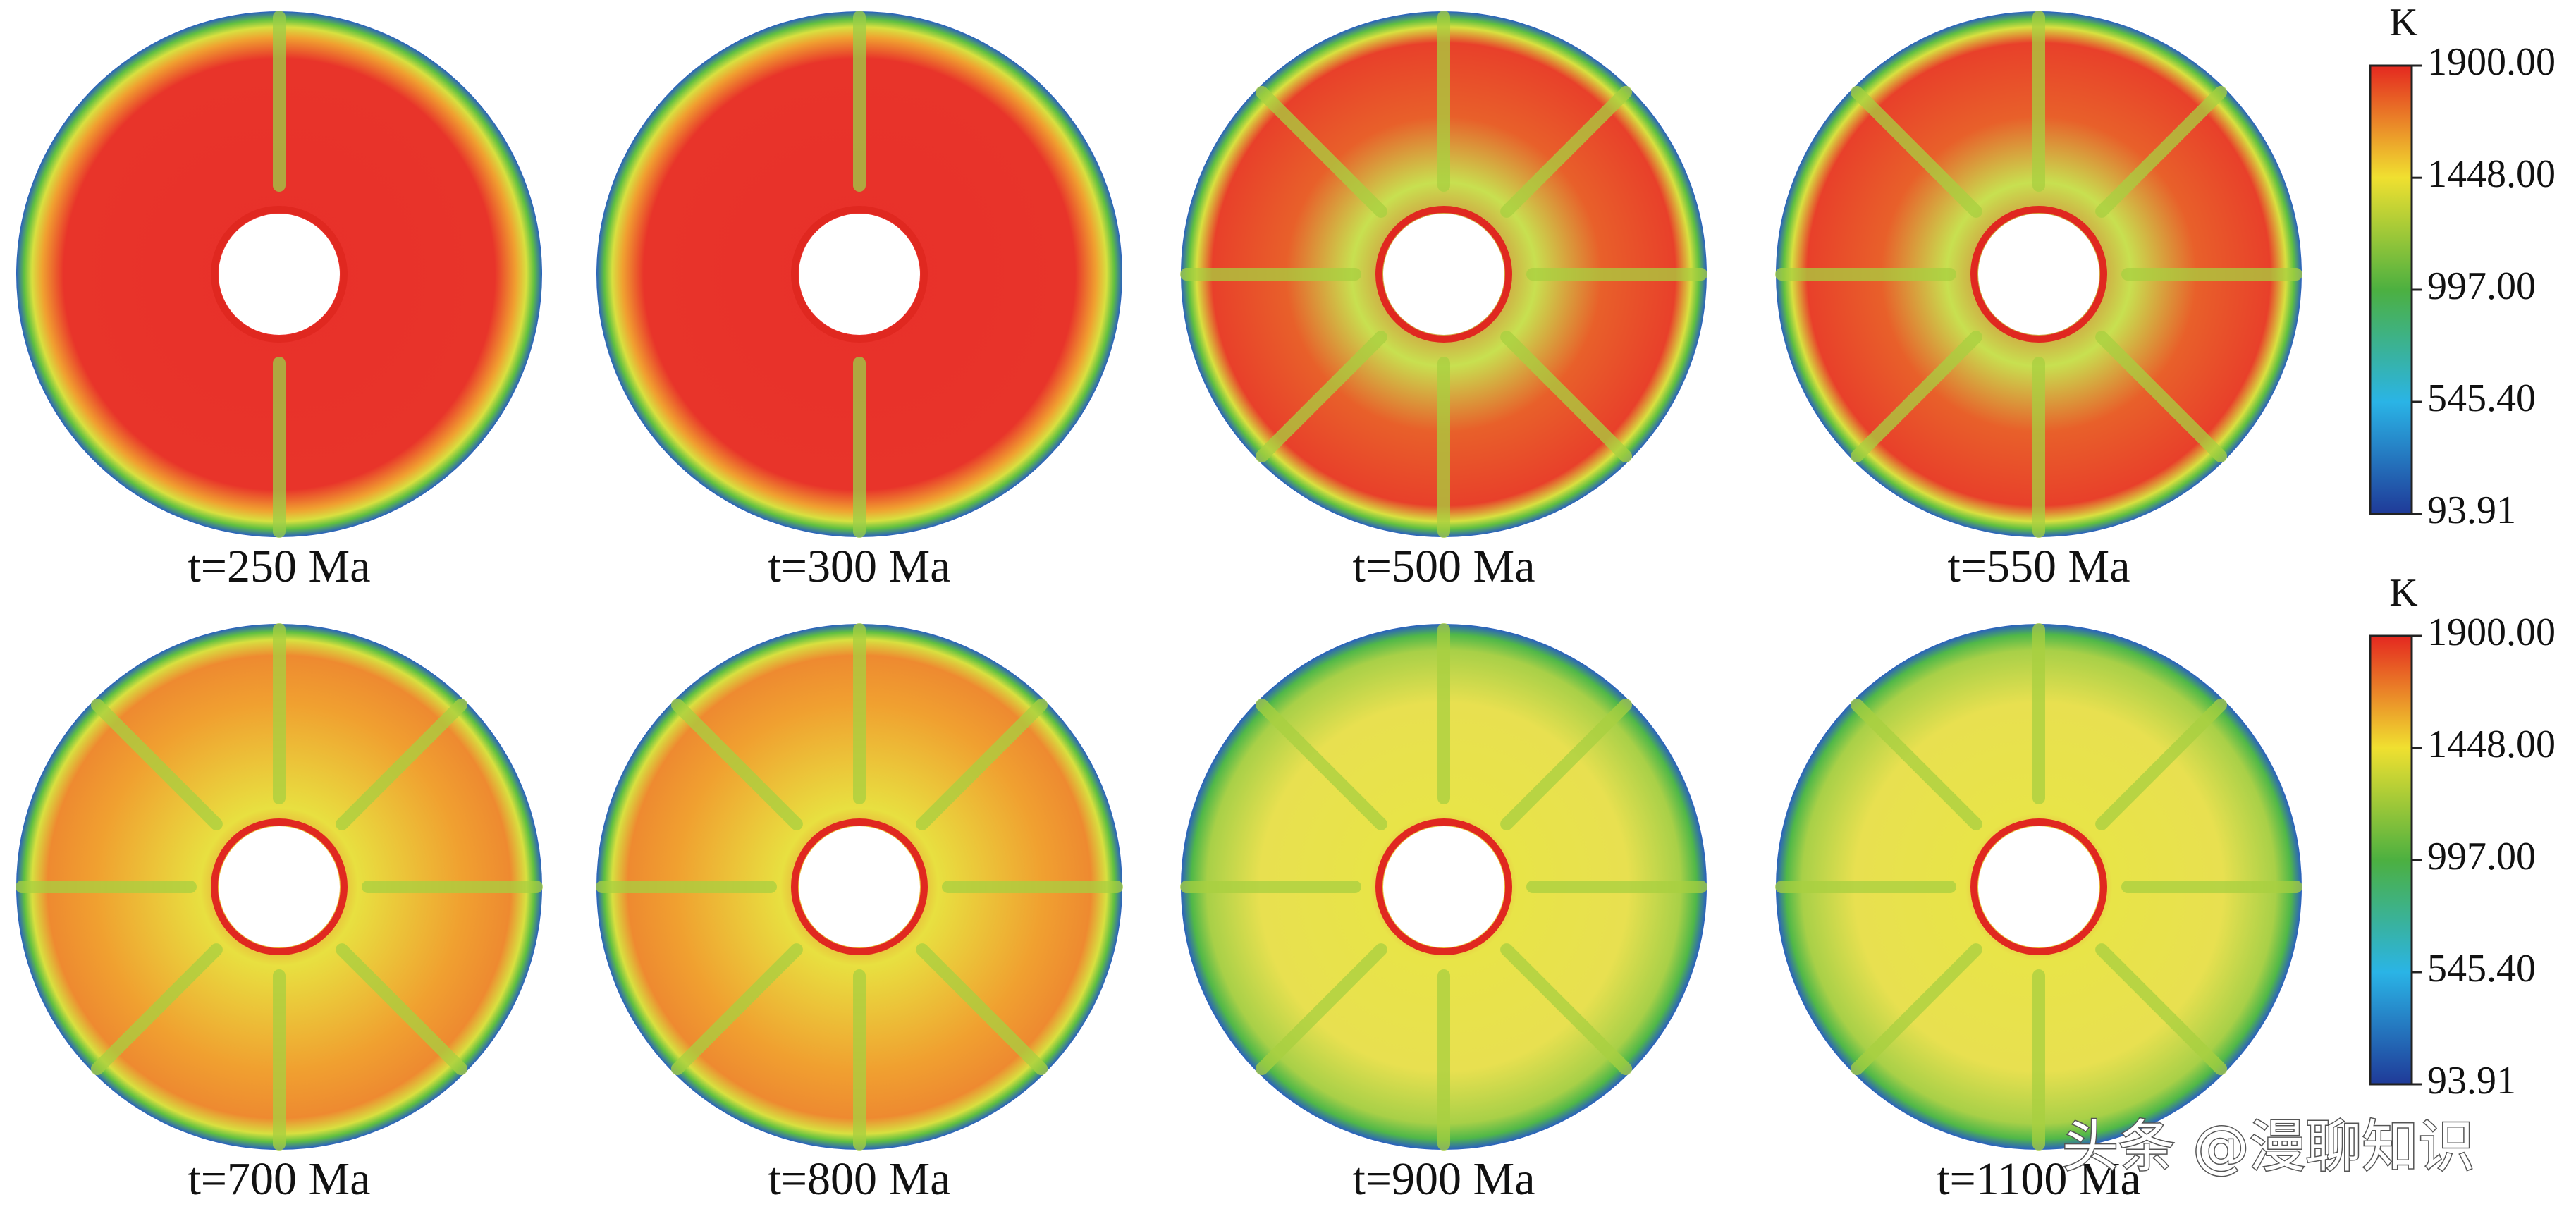 The image size is (2576, 1221). Describe the element at coordinates (2038, 566) in the screenshot. I see `panel-label: t=550 Ma` at that location.